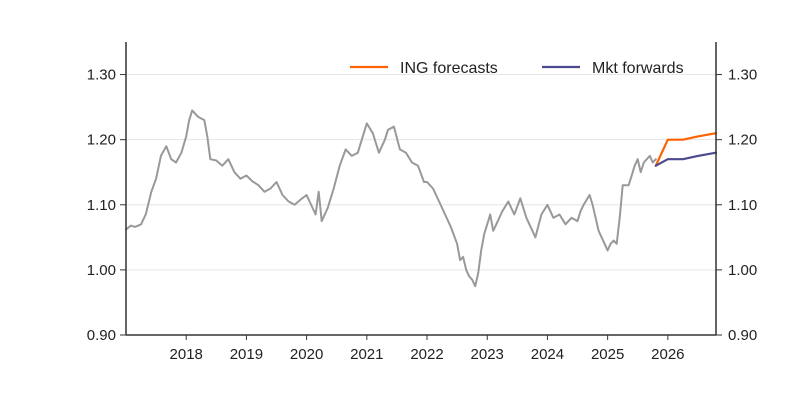  Describe the element at coordinates (101, 205) in the screenshot. I see `left-y-tick-label: 1.10` at that location.